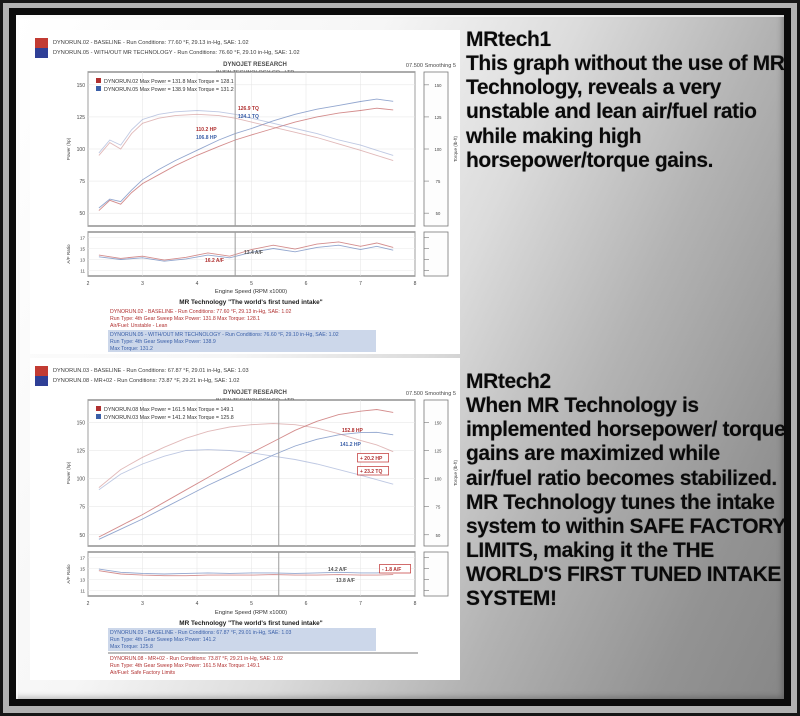 This screenshot has height=716, width=800. Describe the element at coordinates (143, 673) in the screenshot. I see `footer-red-line3: Air/Fuel: Safe Factory Limits` at that location.